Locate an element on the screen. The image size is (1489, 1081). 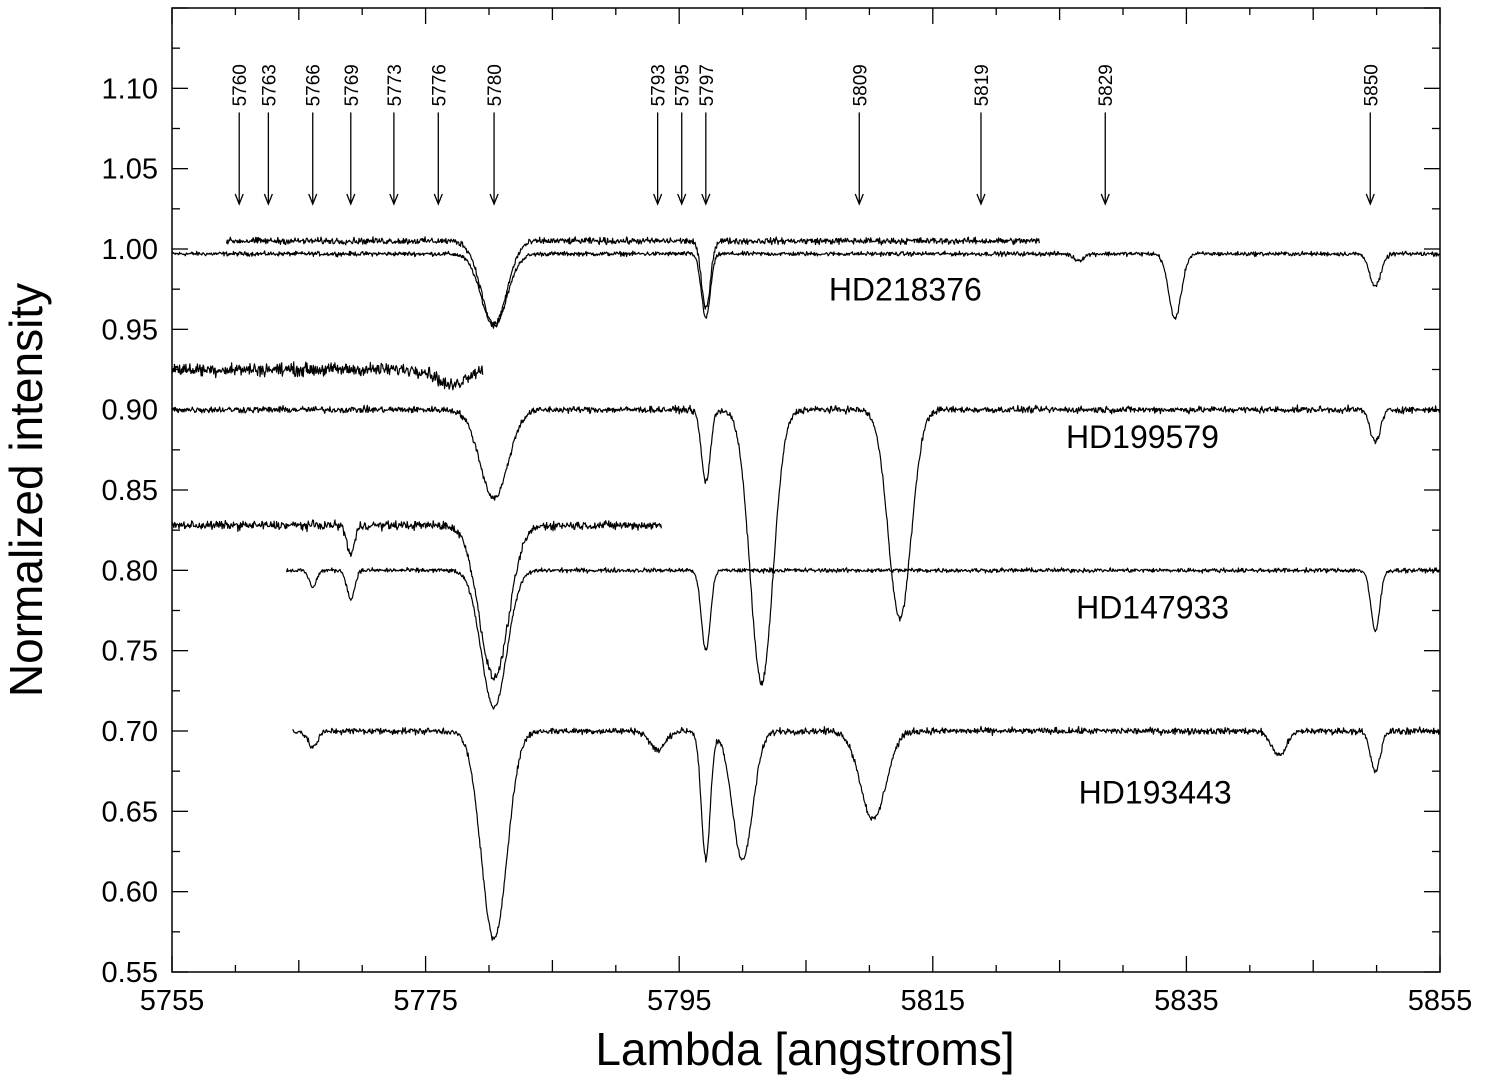
x-tick-label: 5815 is located at coordinates (933, 1001).